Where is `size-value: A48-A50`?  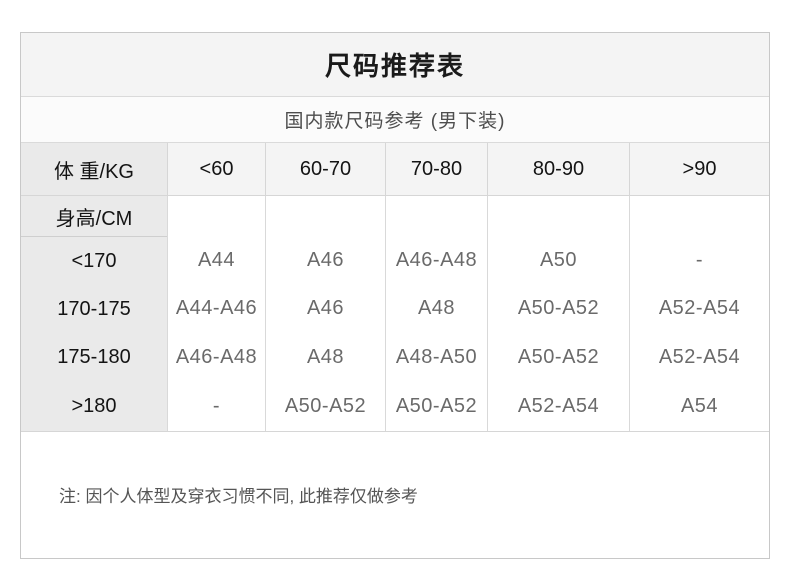
size-value: A48-A50 is located at coordinates (436, 357).